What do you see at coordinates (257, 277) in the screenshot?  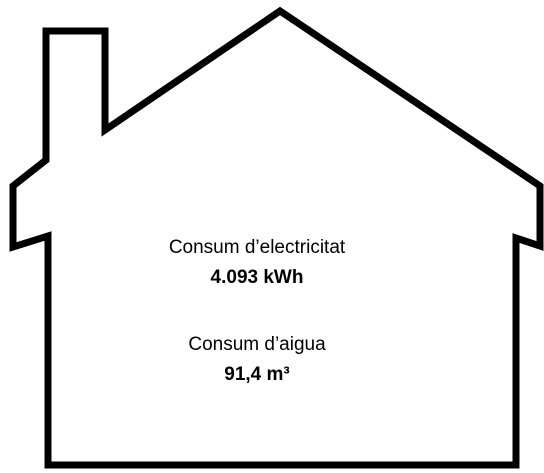 I see `electricity-value: 4.093 kWh` at bounding box center [257, 277].